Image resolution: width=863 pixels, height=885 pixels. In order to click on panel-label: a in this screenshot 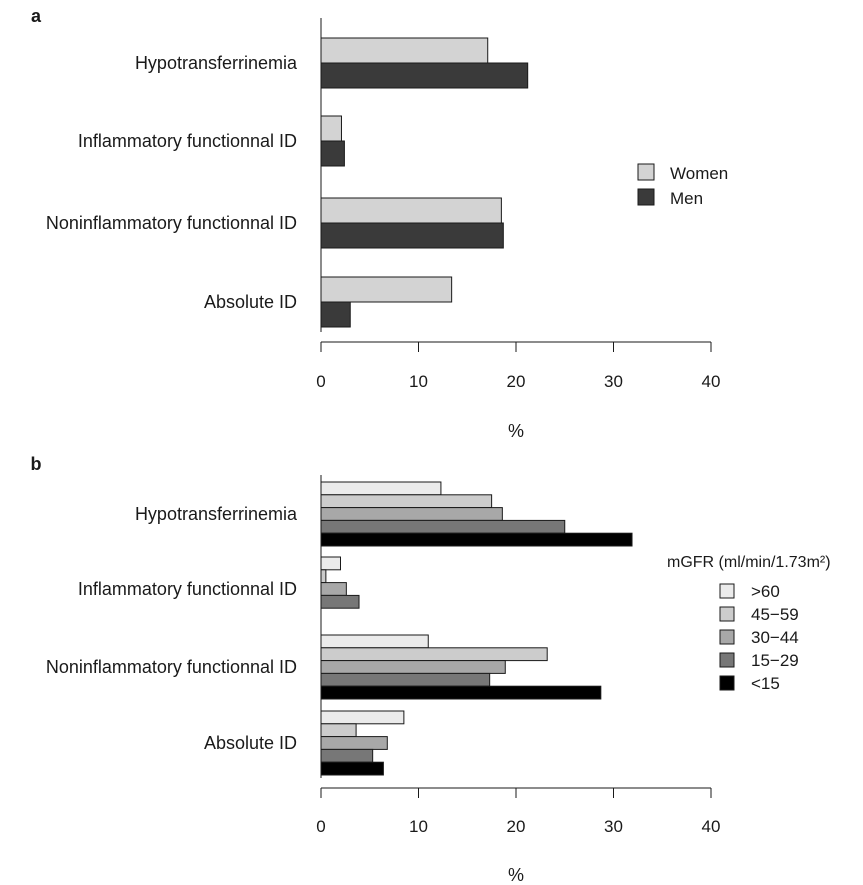, I will do `click(36, 16)`.